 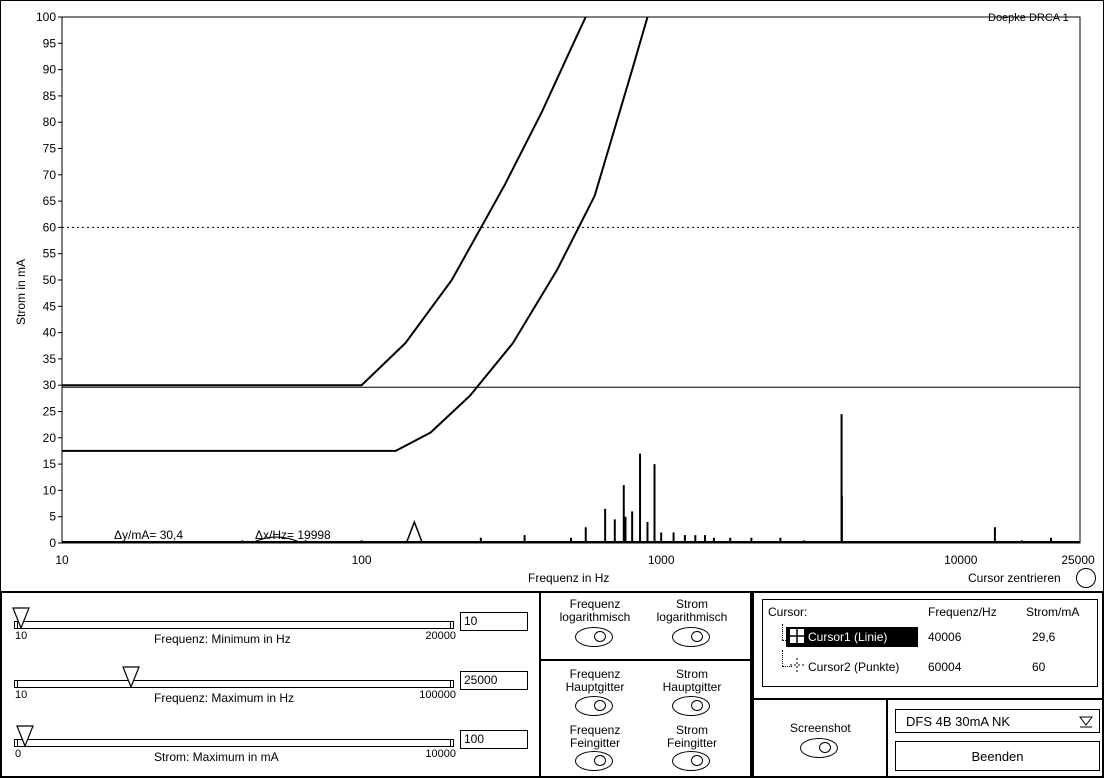 What do you see at coordinates (50, 490) in the screenshot?
I see `y-tick-label: 10` at bounding box center [50, 490].